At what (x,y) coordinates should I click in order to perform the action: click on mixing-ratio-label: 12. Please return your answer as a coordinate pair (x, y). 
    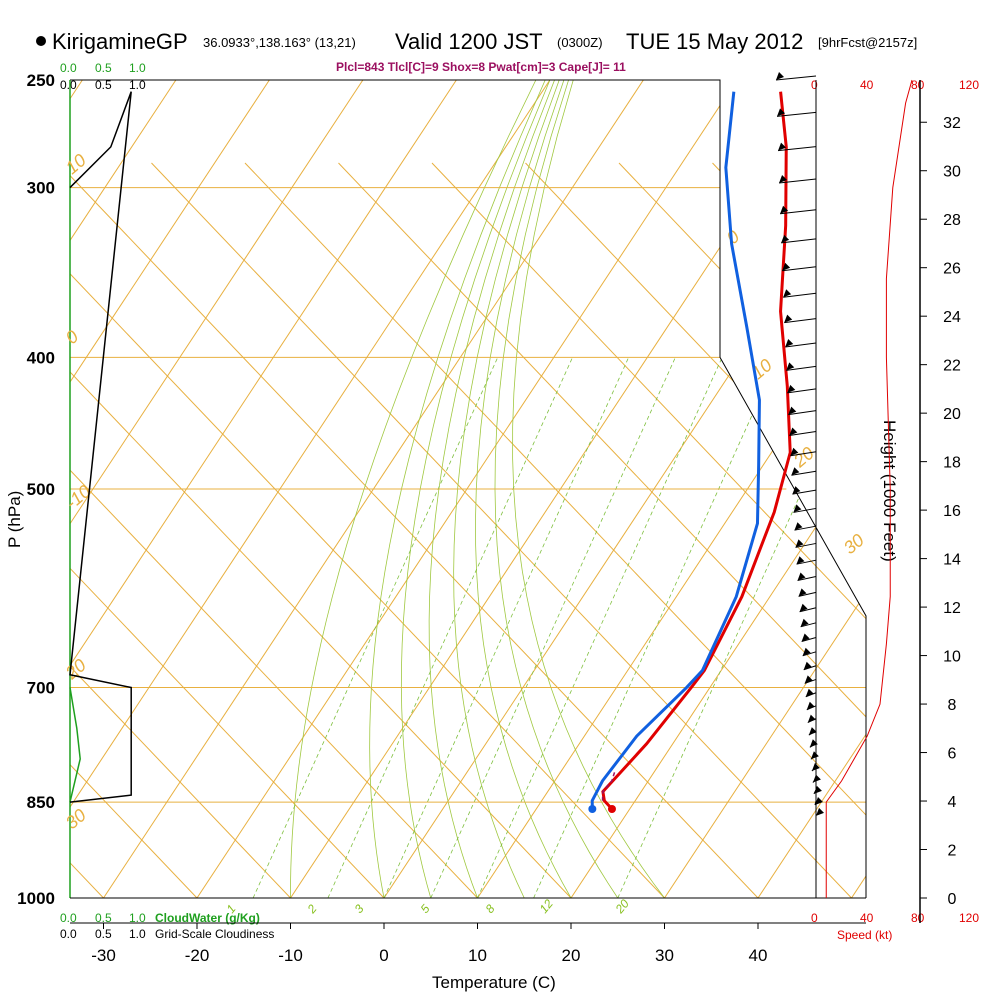
    Looking at the image, I should click on (547, 905).